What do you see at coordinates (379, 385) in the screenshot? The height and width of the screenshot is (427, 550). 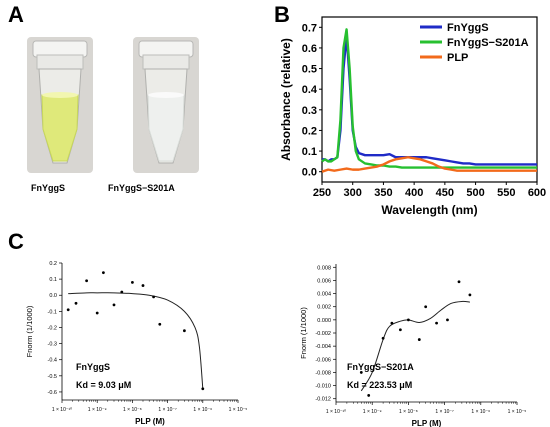 I see `binding-right-annotation-kd: Kd = 223.53 μM` at bounding box center [379, 385].